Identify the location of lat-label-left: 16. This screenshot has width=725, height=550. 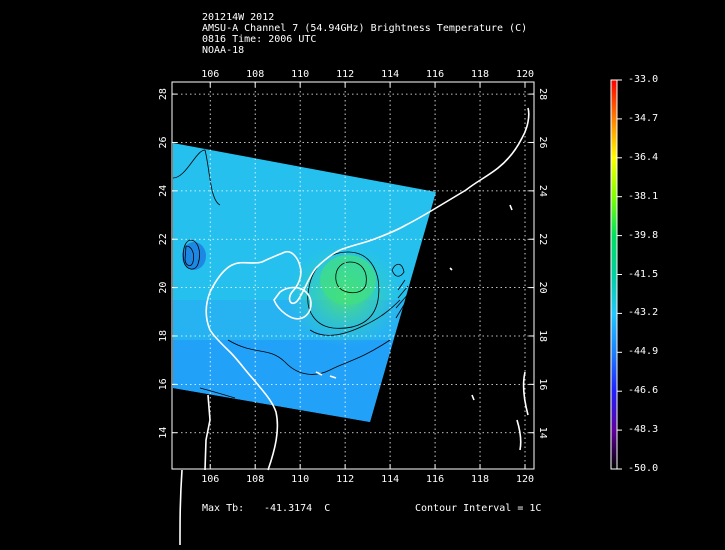
(163, 384).